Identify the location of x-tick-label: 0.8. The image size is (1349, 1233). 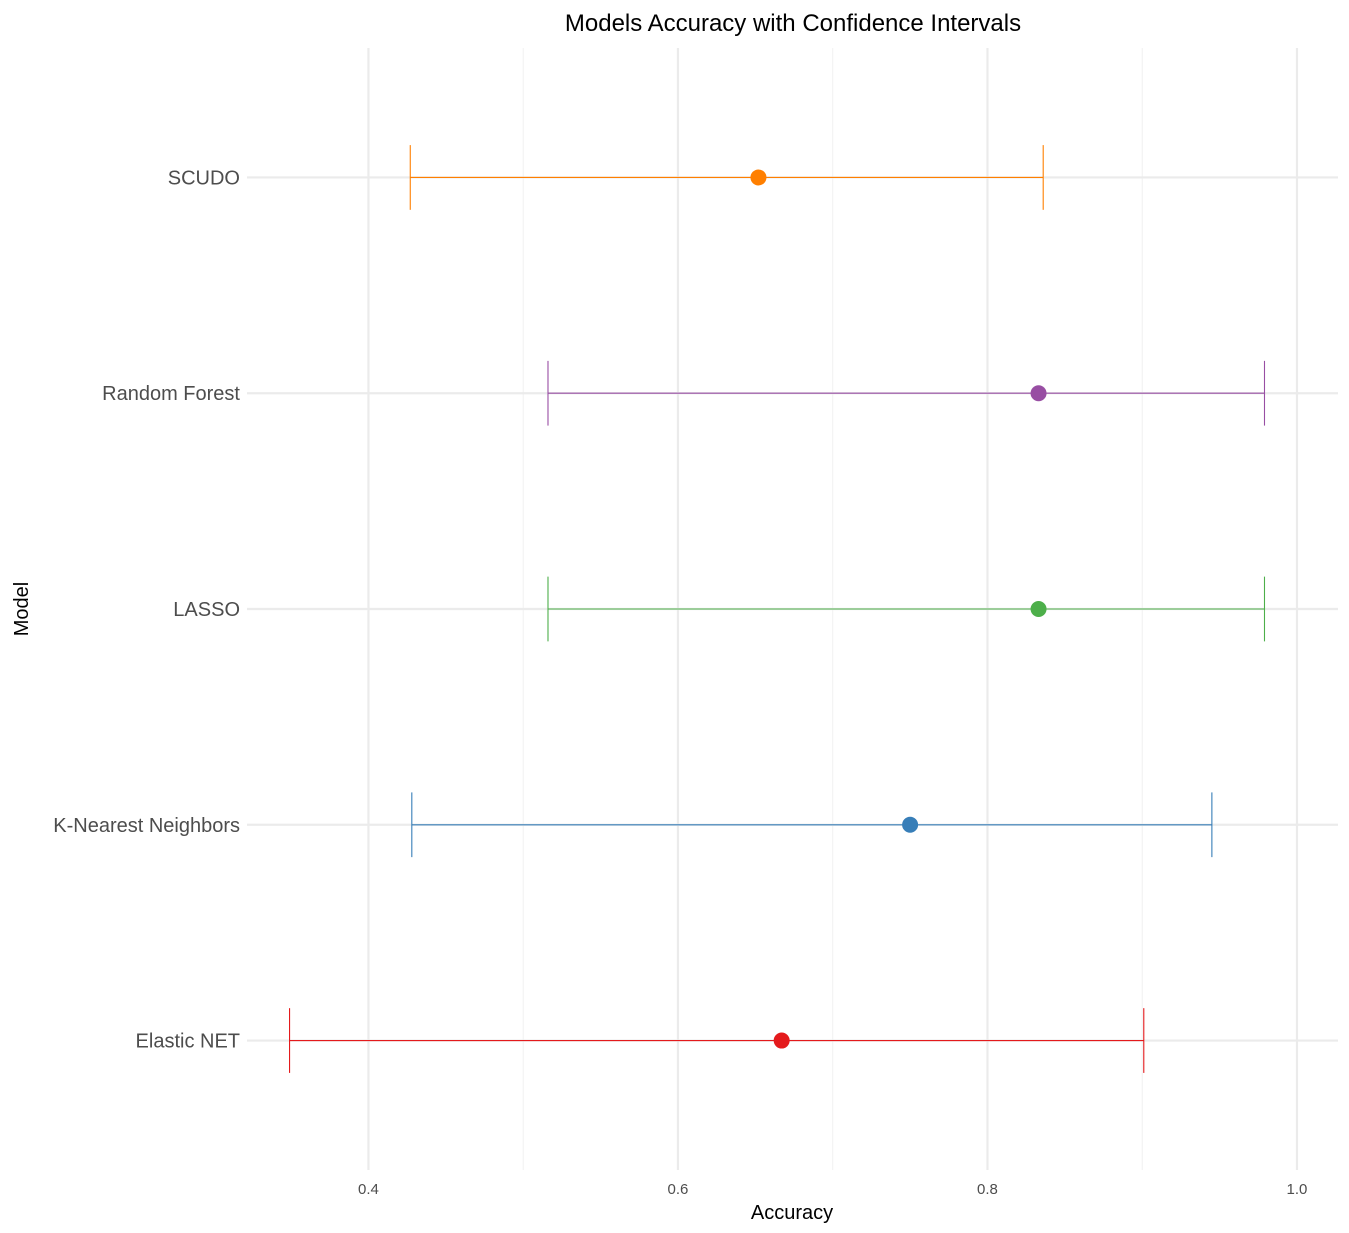
(987, 1189).